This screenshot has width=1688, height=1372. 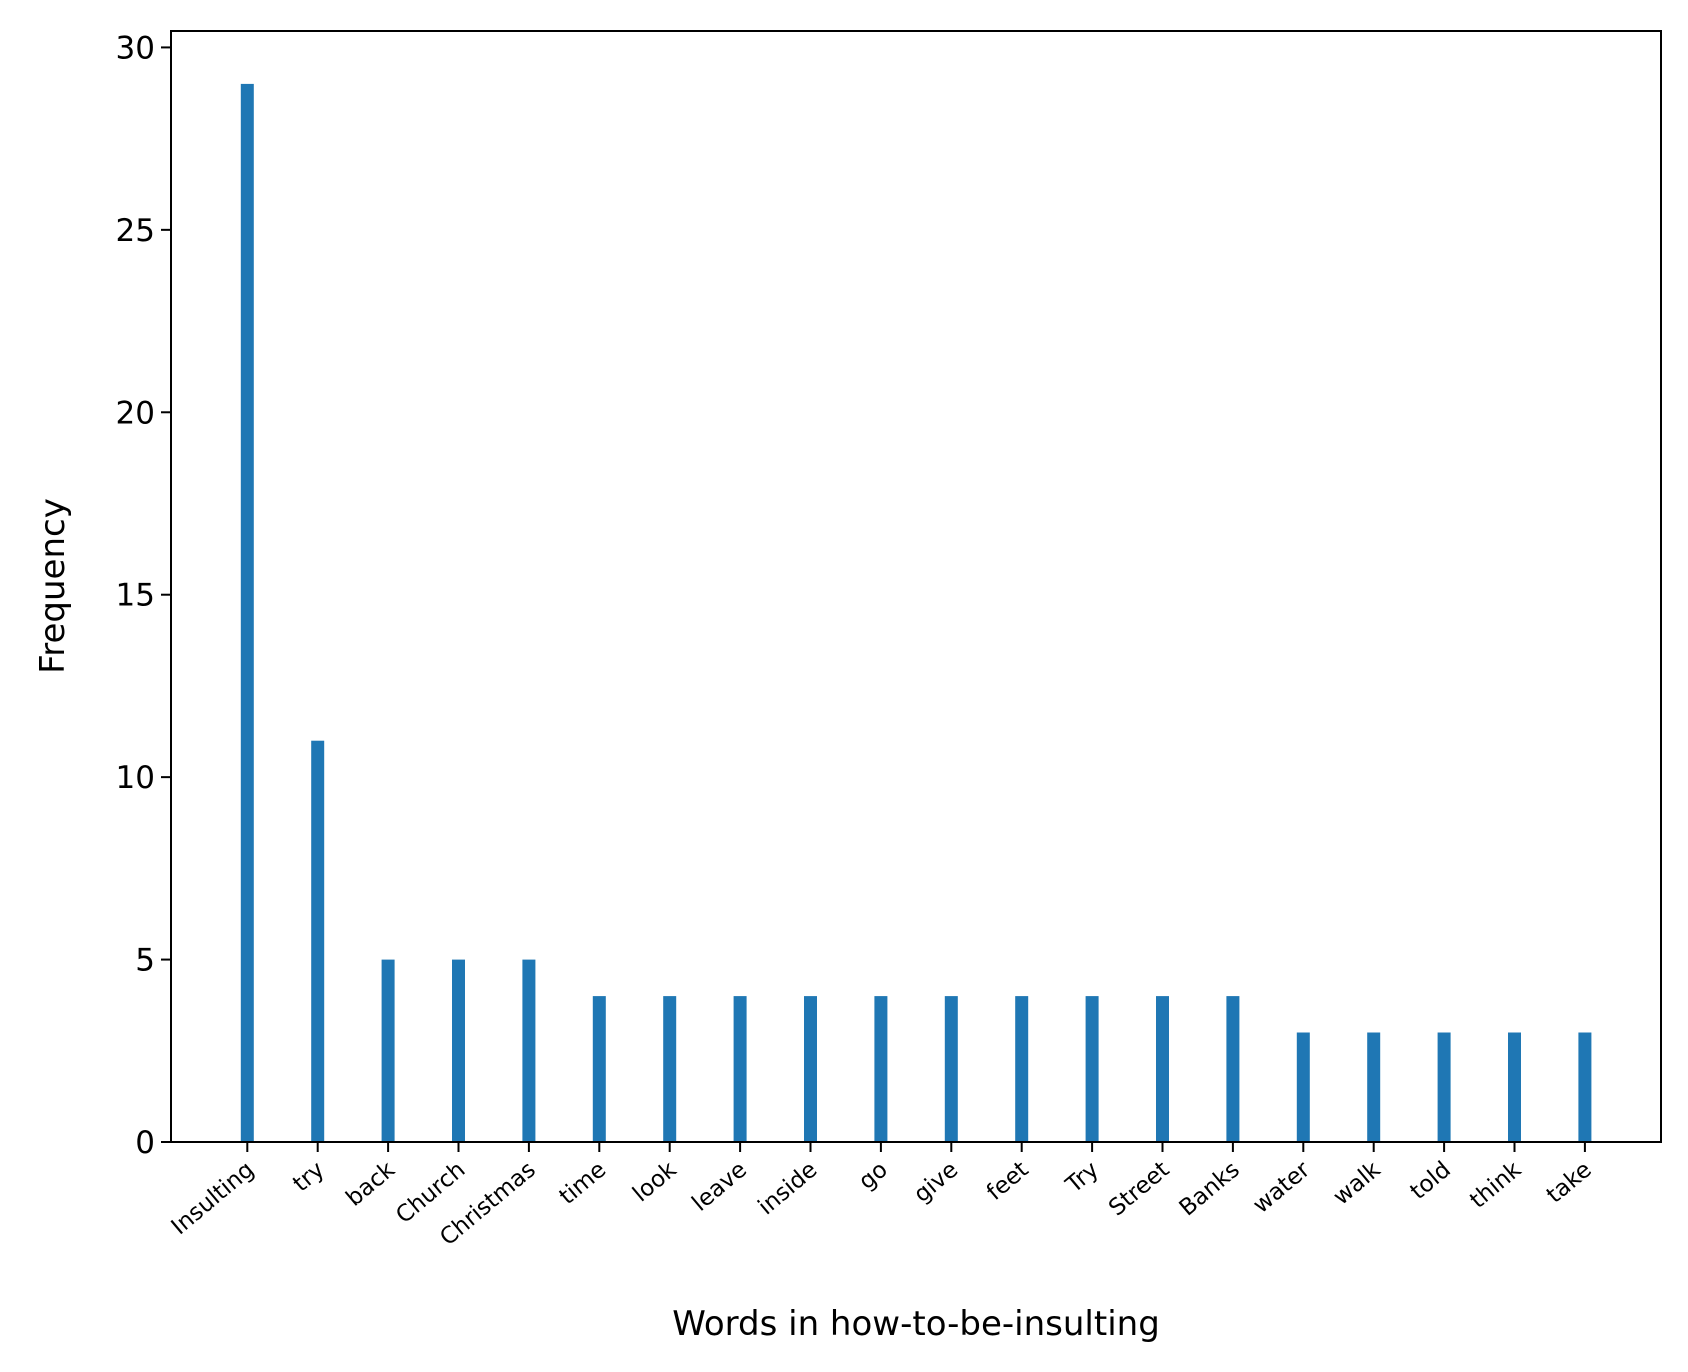 What do you see at coordinates (135, 778) in the screenshot?
I see `y-tick-label: 10` at bounding box center [135, 778].